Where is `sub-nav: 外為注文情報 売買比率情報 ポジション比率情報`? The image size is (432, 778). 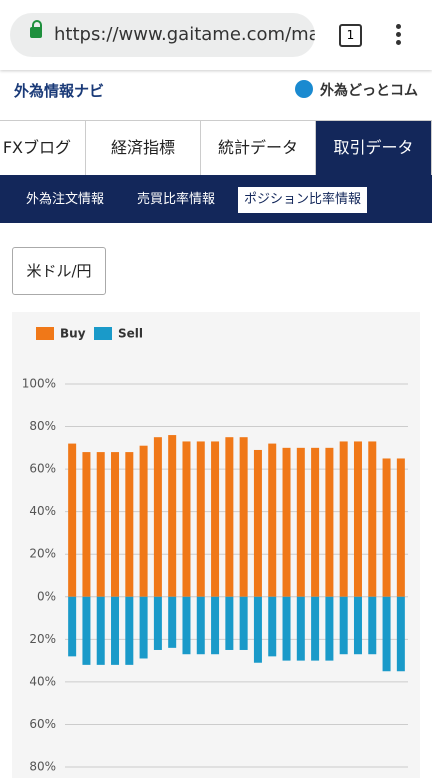
sub-nav: 外為注文情報 売買比率情報 ポジション比率情報 is located at coordinates (216, 199).